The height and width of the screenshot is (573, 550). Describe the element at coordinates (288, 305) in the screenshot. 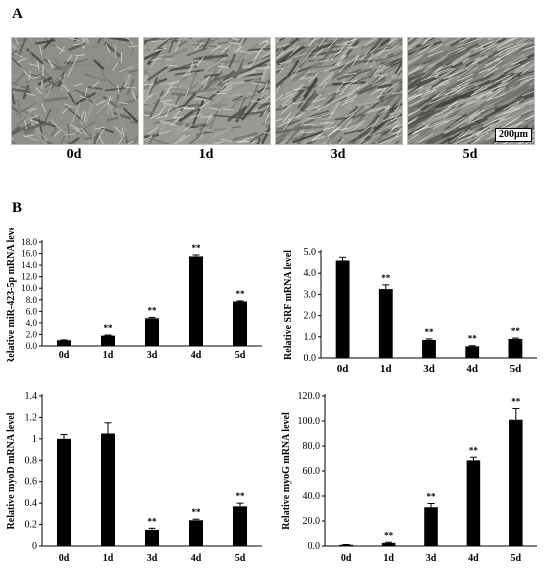

I see `y-axis-label: Relative SRF mRNA level` at that location.